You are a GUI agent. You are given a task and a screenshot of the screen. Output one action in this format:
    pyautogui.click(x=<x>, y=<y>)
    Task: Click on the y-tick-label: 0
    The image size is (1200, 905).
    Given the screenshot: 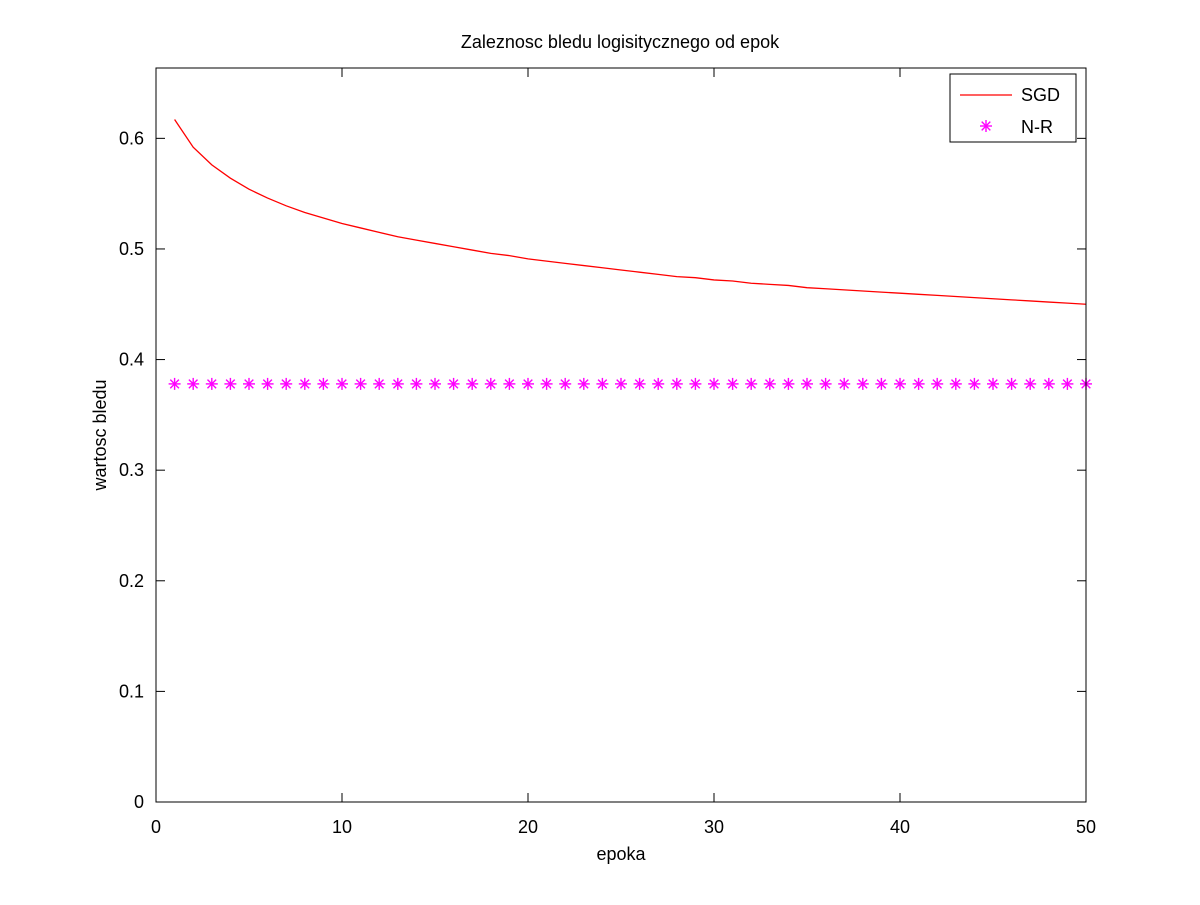 What is the action you would take?
    pyautogui.click(x=139, y=802)
    